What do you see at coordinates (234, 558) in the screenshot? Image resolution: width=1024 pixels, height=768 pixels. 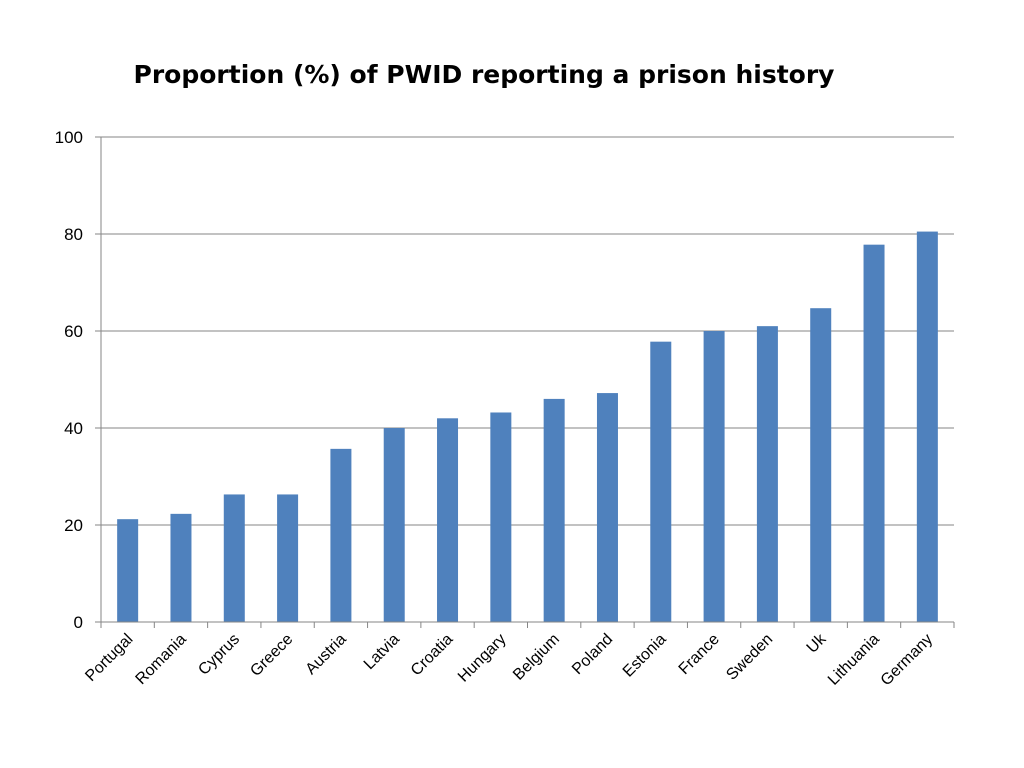 I see `bar-cyprus` at bounding box center [234, 558].